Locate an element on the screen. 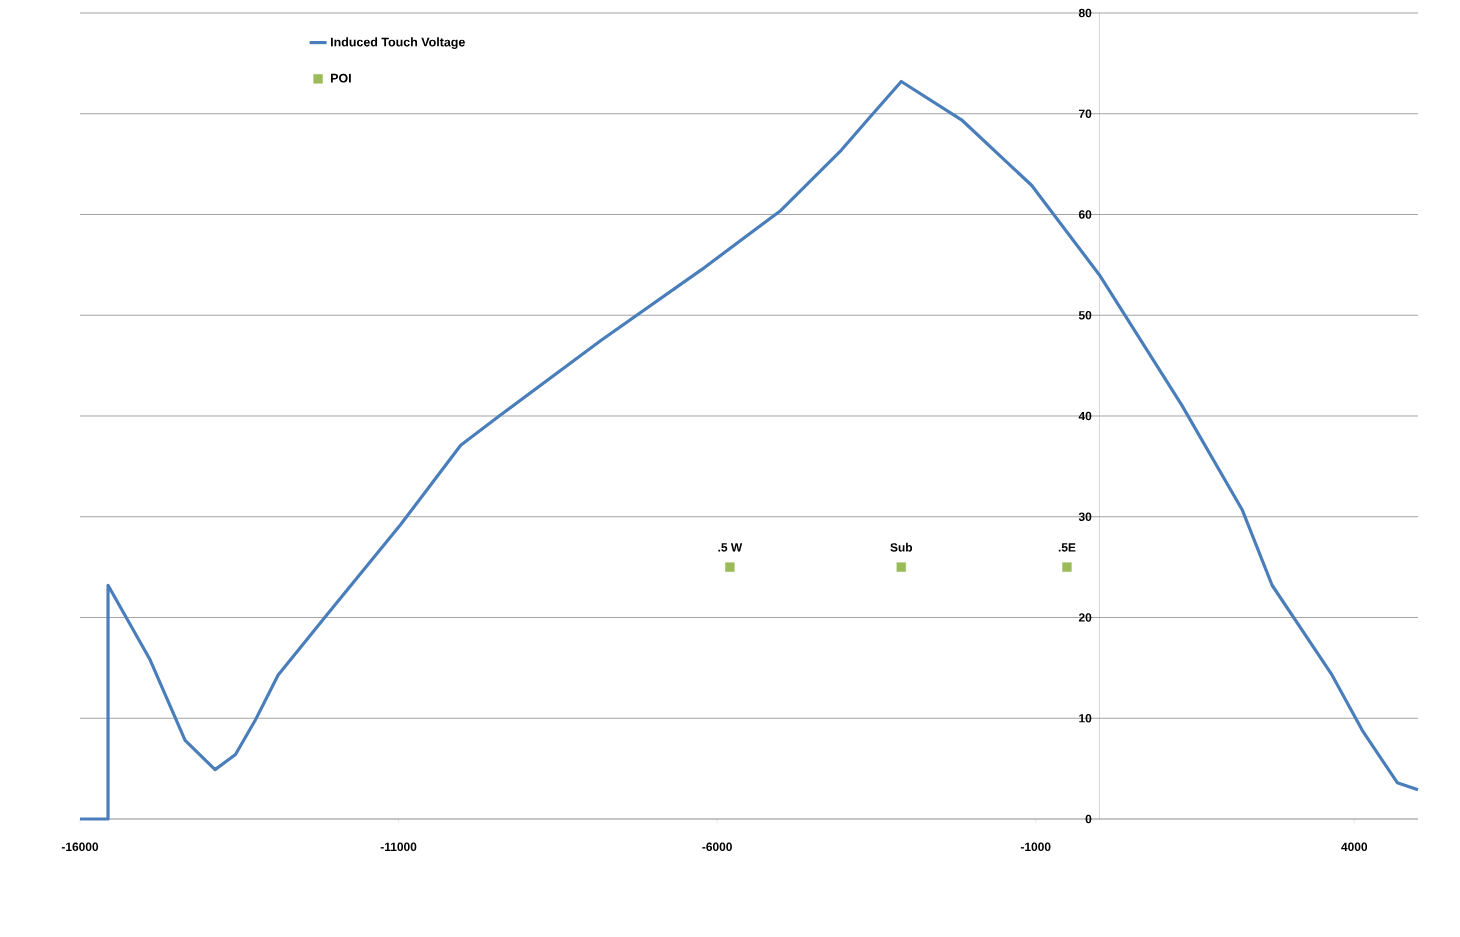  x-tick-label: -16000 is located at coordinates (80, 847).